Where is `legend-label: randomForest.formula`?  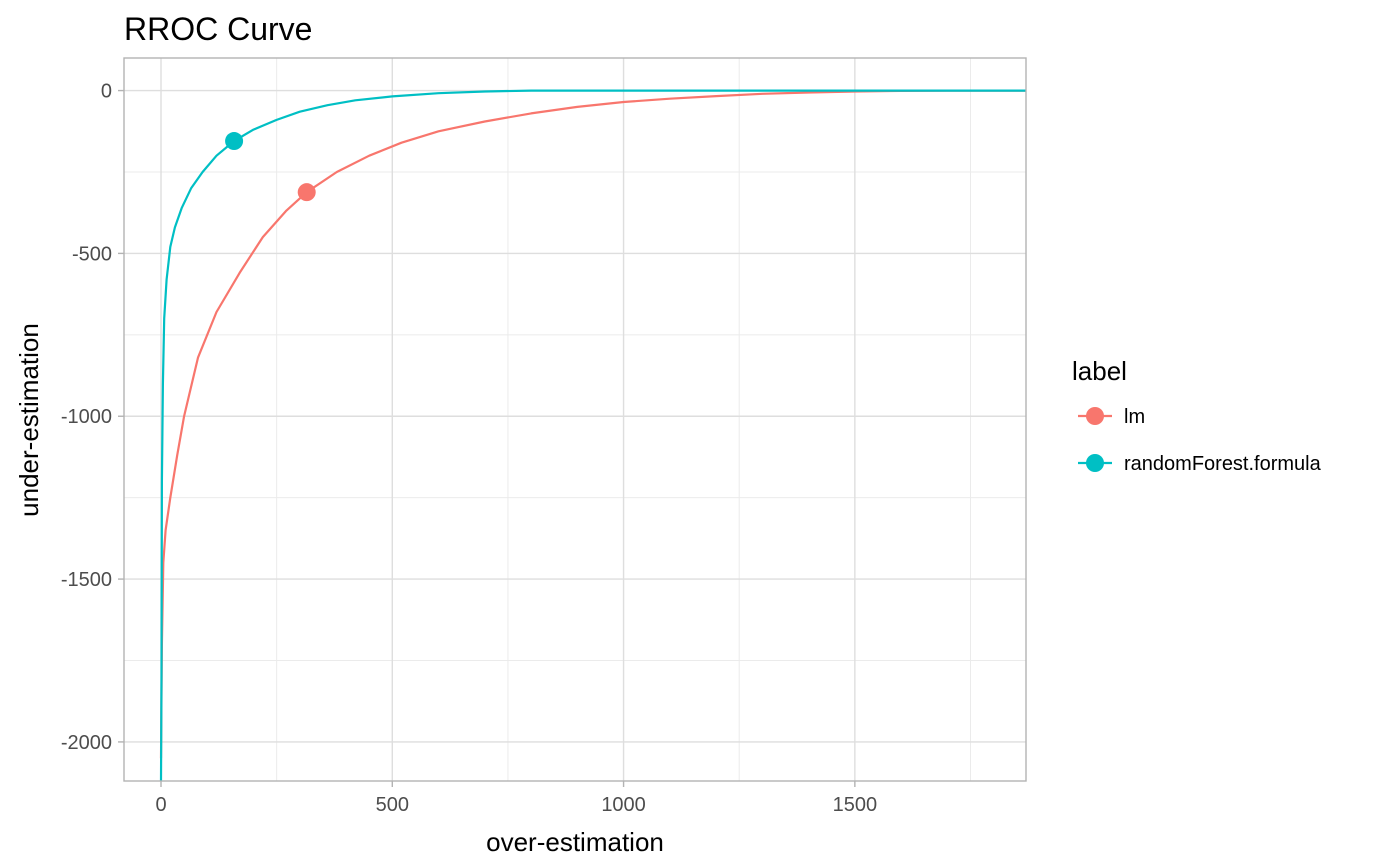 legend-label: randomForest.formula is located at coordinates (1223, 464).